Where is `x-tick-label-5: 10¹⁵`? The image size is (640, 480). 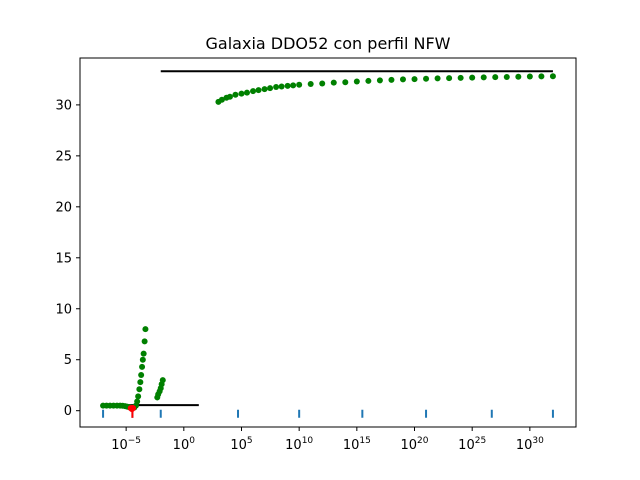 x-tick-label-5: 10¹⁵ is located at coordinates (357, 444).